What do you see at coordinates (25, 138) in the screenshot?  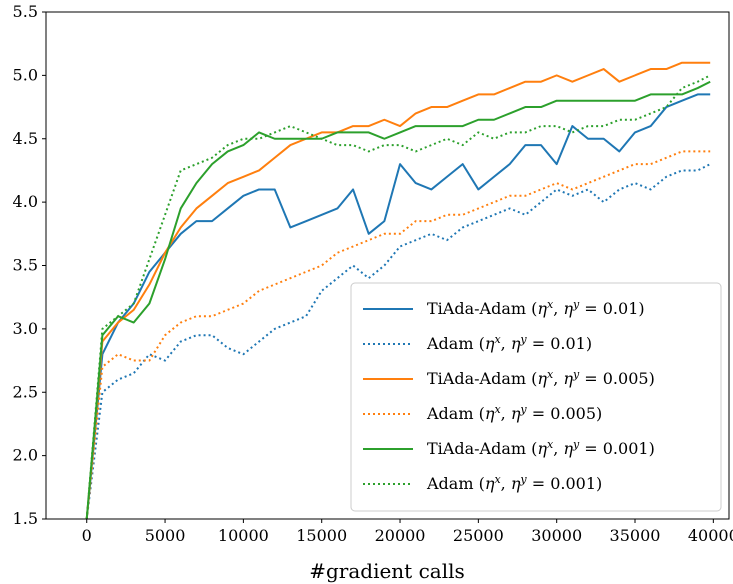 I see `y-tick-label: 4.5` at bounding box center [25, 138].